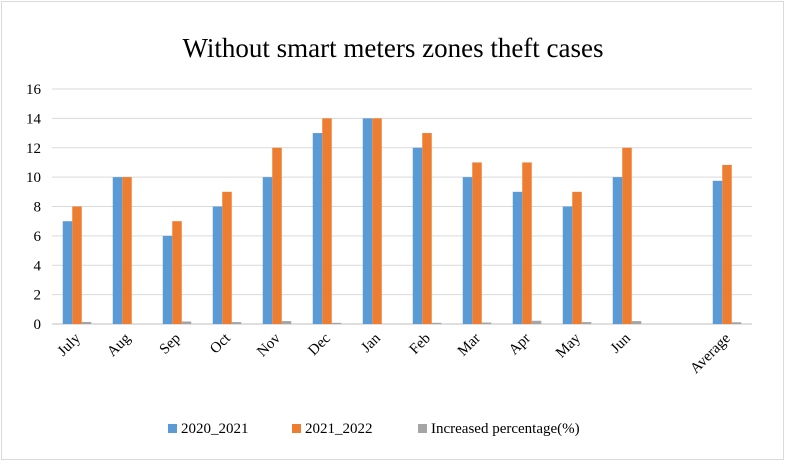  Describe the element at coordinates (392, 48) in the screenshot. I see `chart-title: Without smart meters zones theft cases` at that location.